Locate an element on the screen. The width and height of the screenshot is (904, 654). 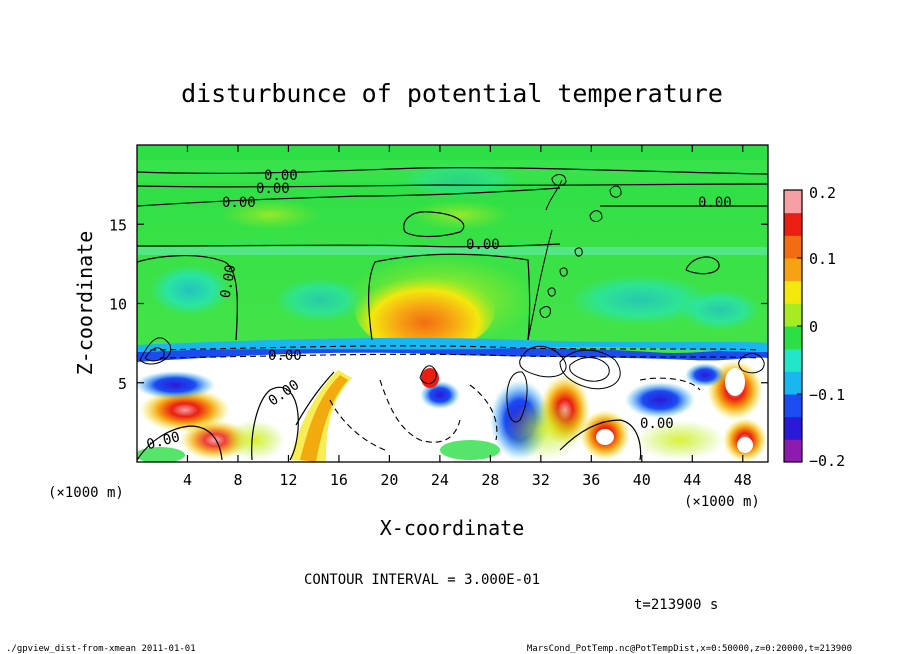
x-tick-label: 20 is located at coordinates (389, 480).